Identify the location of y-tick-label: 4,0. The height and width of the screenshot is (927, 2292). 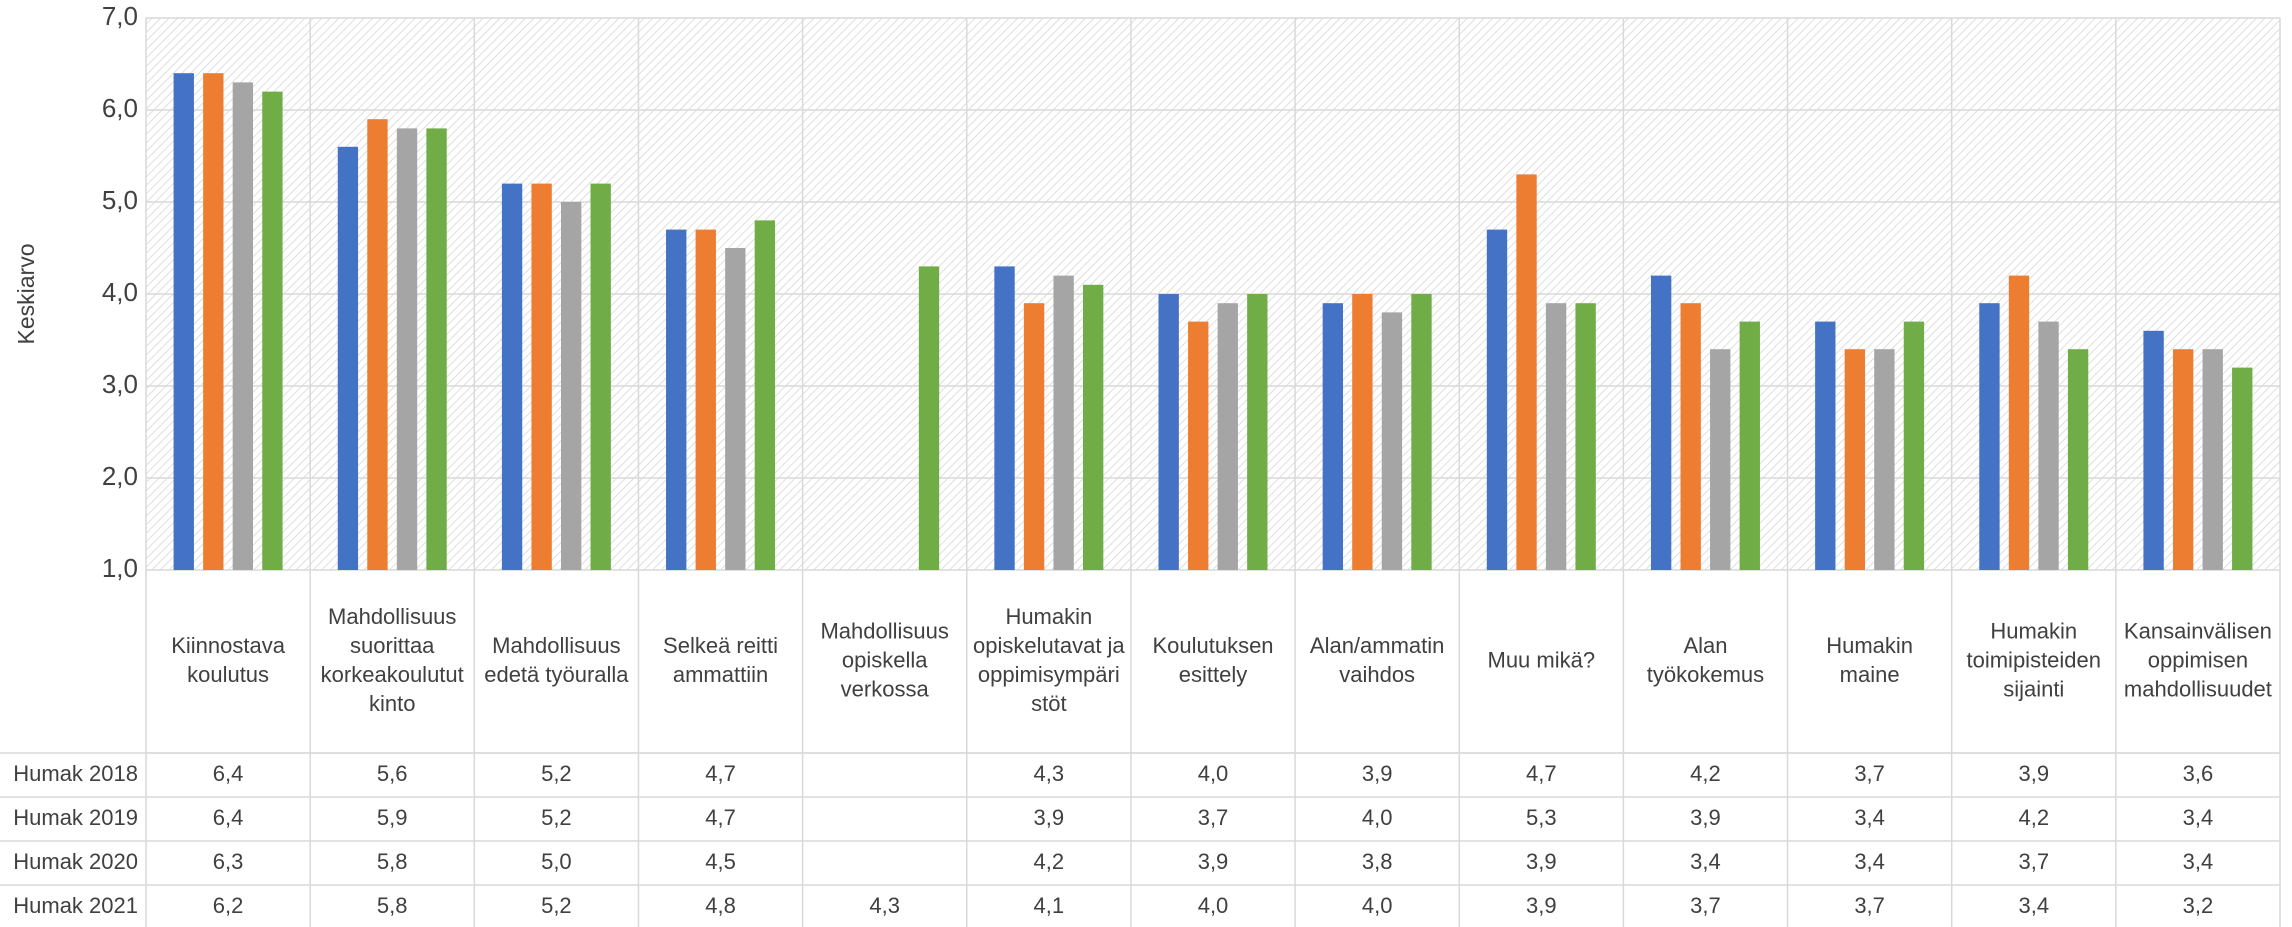
(120, 292).